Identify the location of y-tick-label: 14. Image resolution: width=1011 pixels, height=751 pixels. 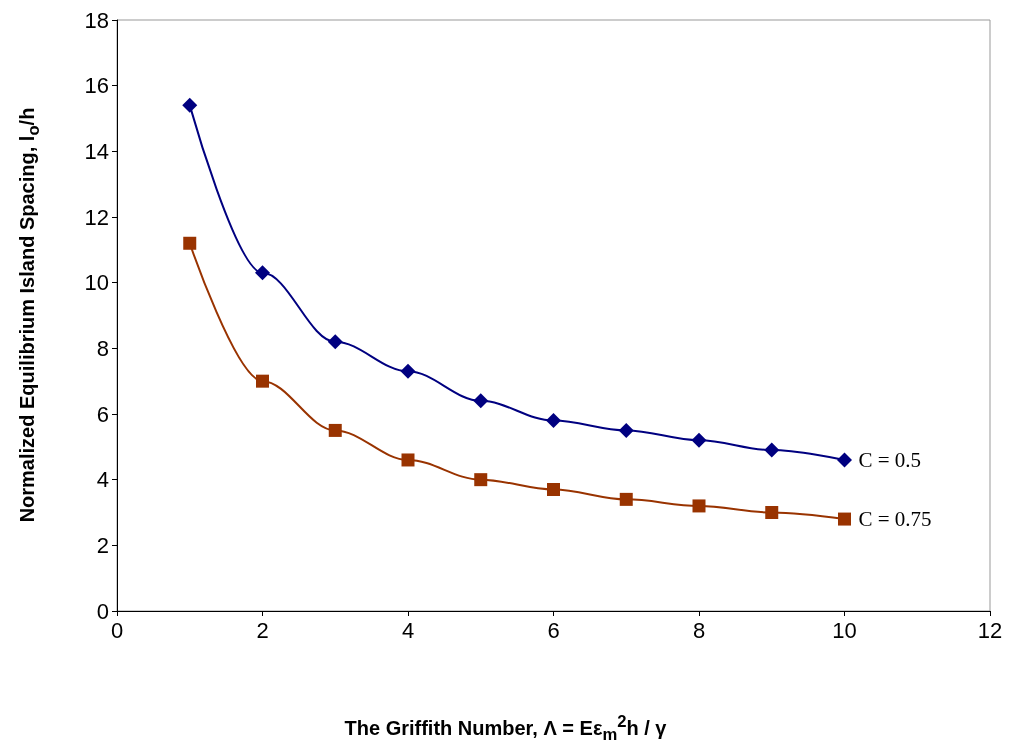
(96, 151).